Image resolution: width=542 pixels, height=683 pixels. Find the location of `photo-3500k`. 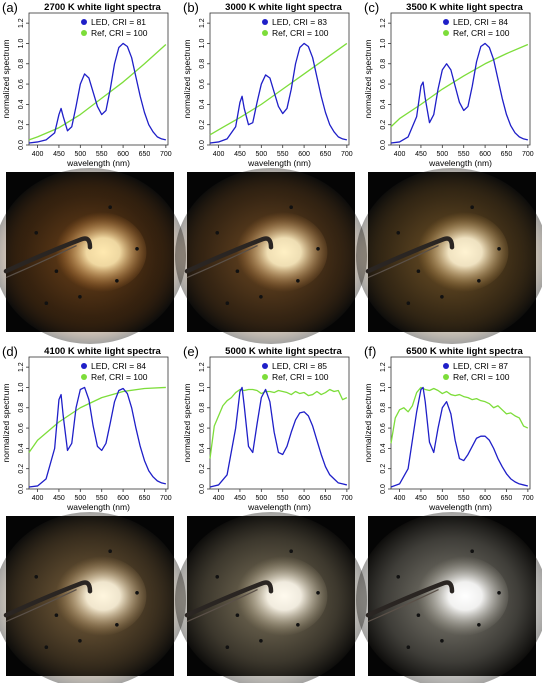

photo-3500k is located at coordinates (449, 256).